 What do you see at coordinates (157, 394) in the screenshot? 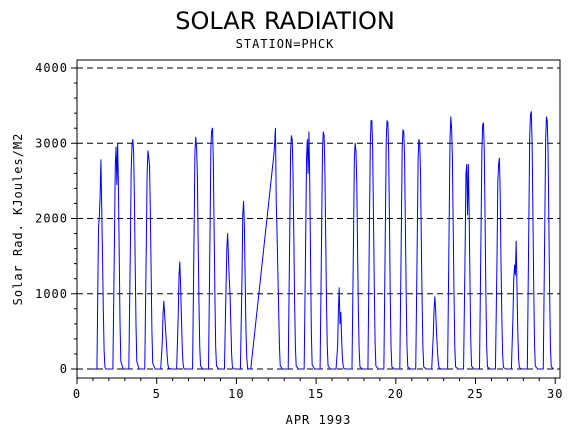
I see `x-tick-label: 5` at bounding box center [157, 394].